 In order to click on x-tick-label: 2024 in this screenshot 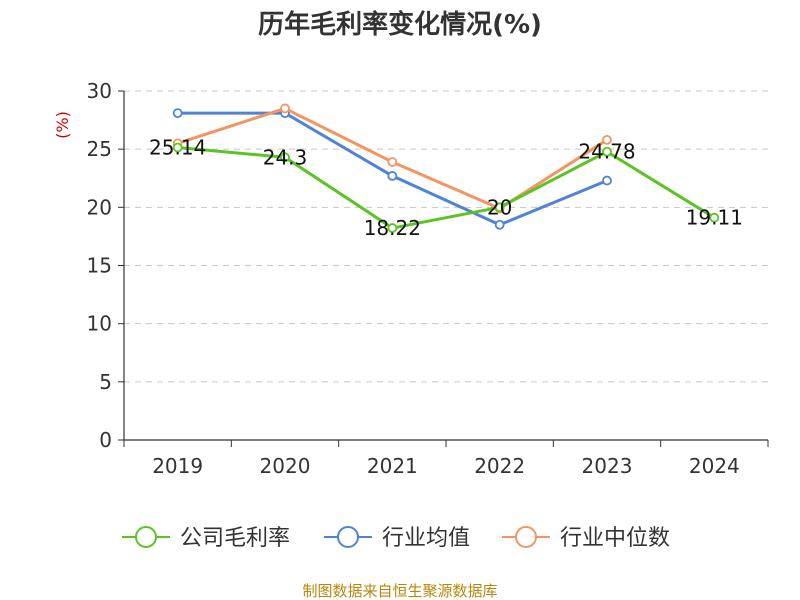, I will do `click(714, 466)`.